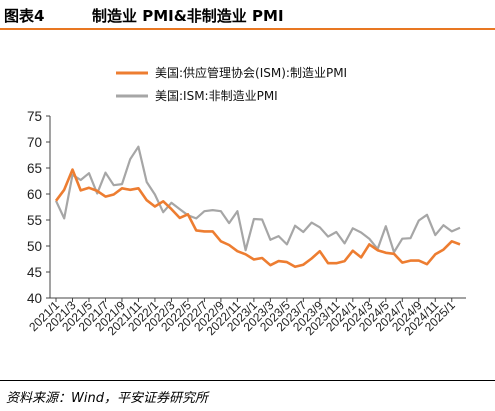 This screenshot has width=495, height=411. What do you see at coordinates (34, 298) in the screenshot?
I see `y-tick-label: 40` at bounding box center [34, 298].